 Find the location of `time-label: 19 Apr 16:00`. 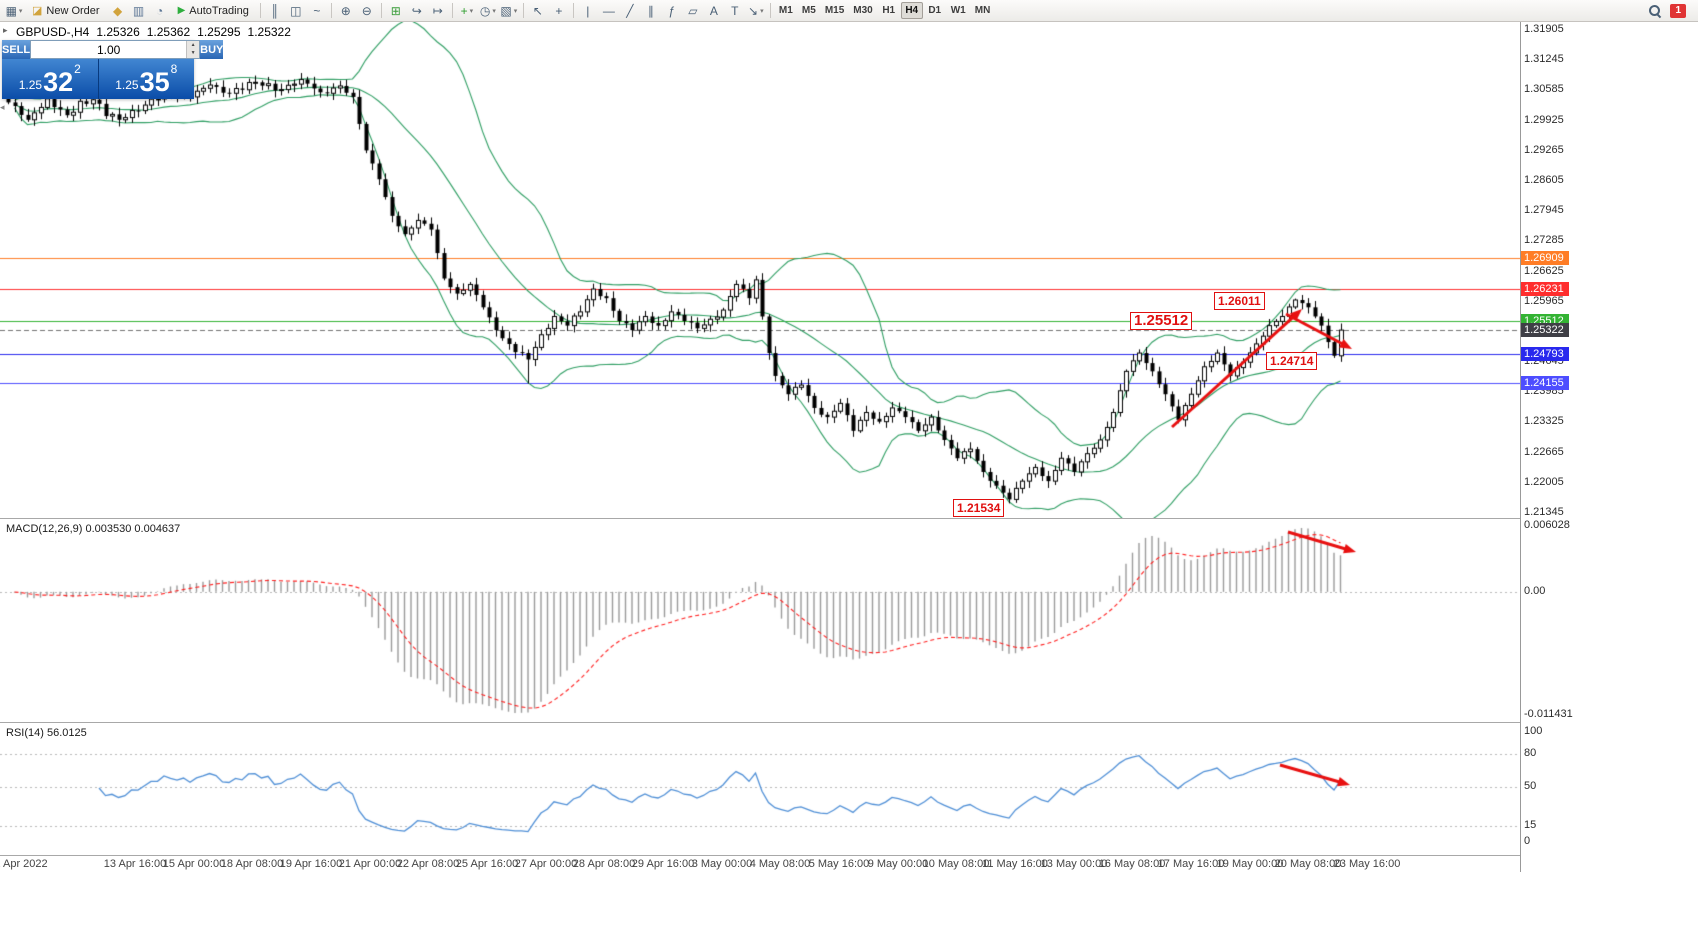

time-label: 19 Apr 16:00 is located at coordinates (311, 864).